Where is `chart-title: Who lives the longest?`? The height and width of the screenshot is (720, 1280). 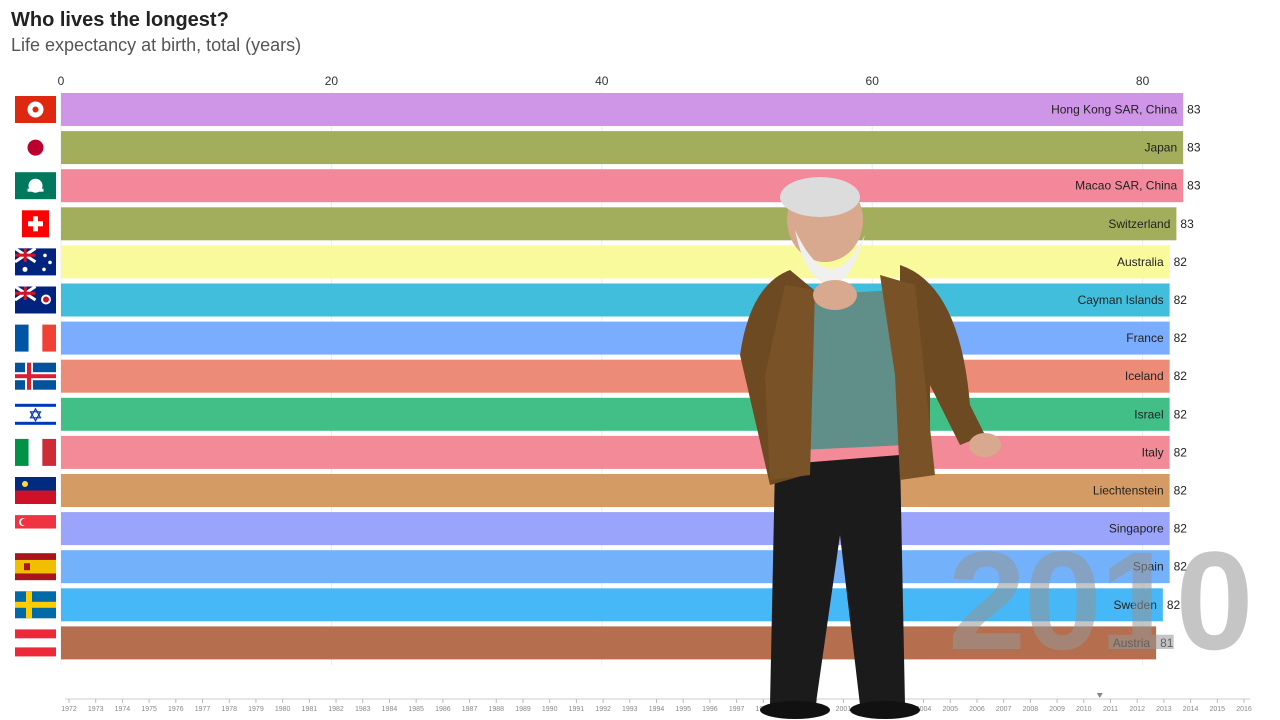
chart-title: Who lives the longest? is located at coordinates (120, 20).